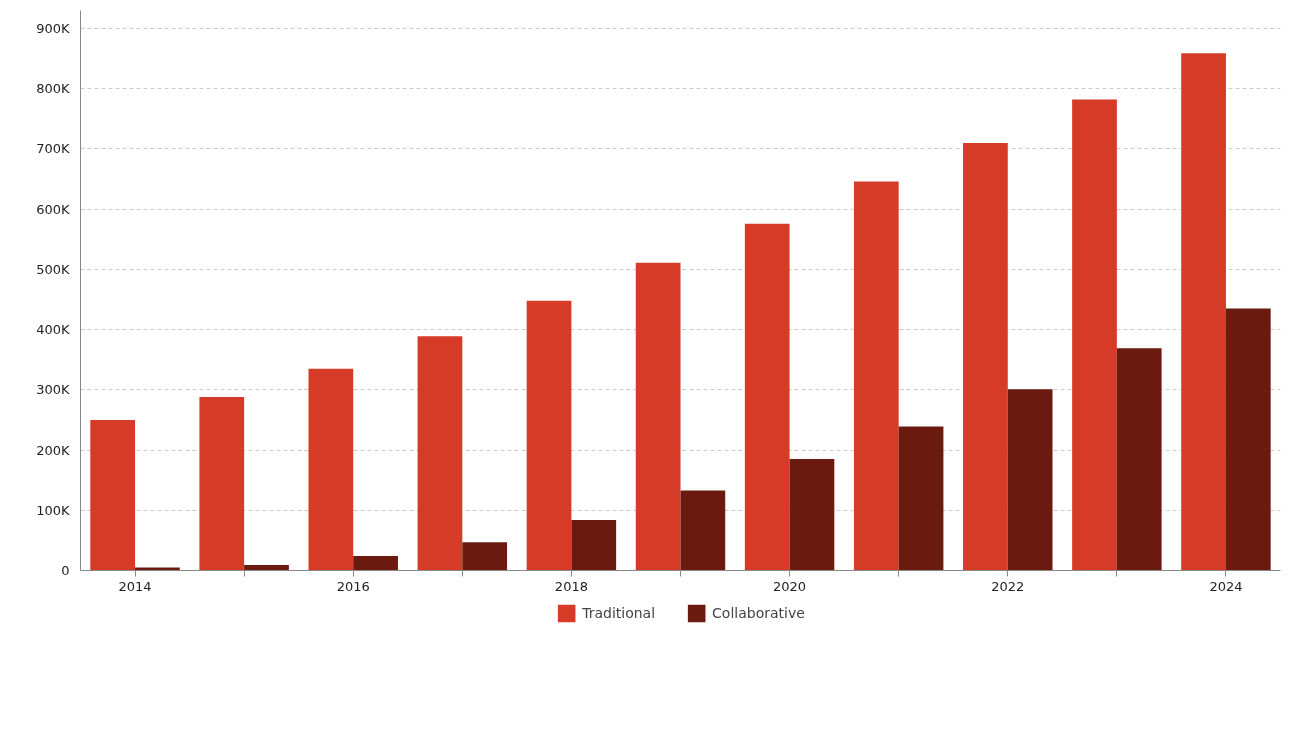 The width and height of the screenshot is (1312, 733). I want to click on y-tick-label: 700K, so click(53, 149).